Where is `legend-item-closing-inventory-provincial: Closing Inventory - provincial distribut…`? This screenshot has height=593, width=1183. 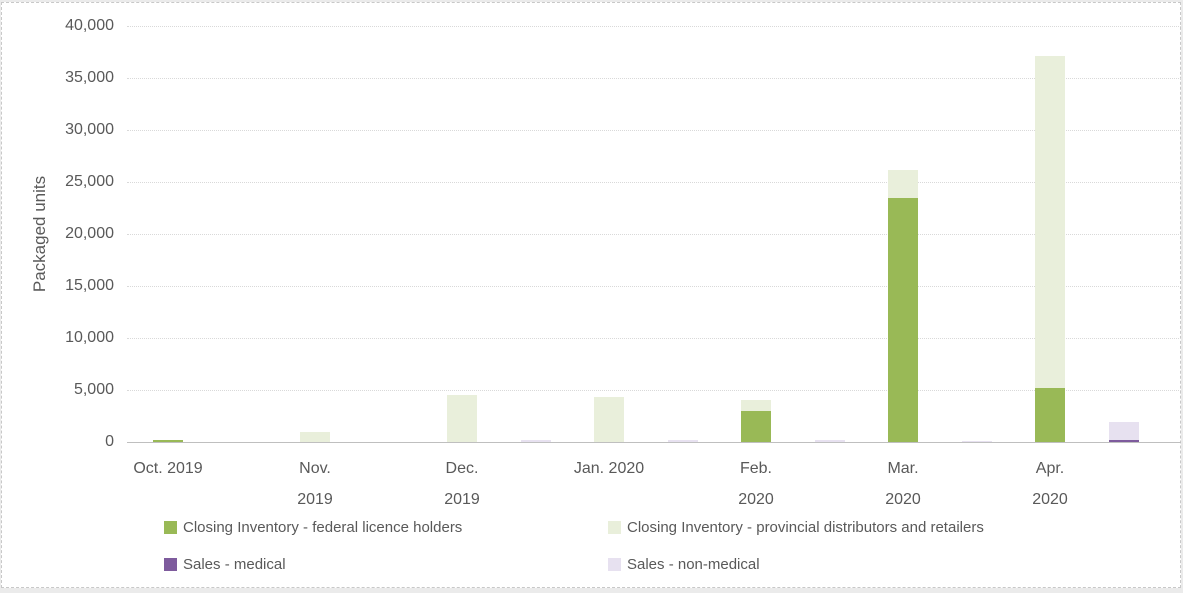
legend-item-closing-inventory-provincial: Closing Inventory - provincial distribut… is located at coordinates (796, 527).